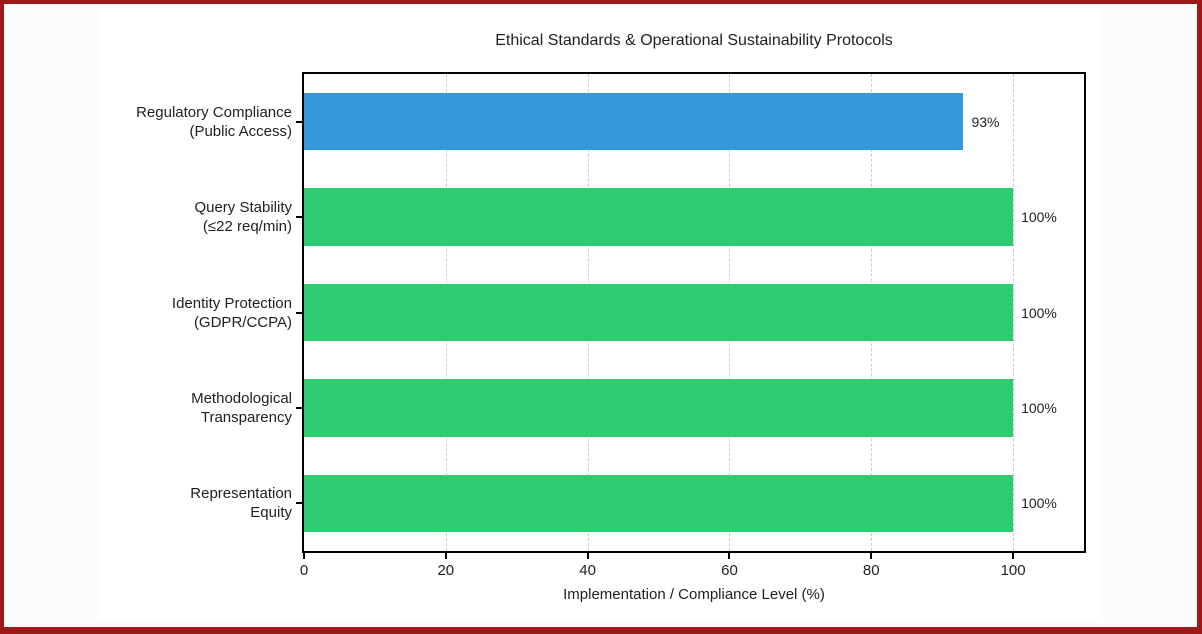  What do you see at coordinates (659, 312) in the screenshot?
I see `bar-identity-protection-gdpr-ccpa` at bounding box center [659, 312].